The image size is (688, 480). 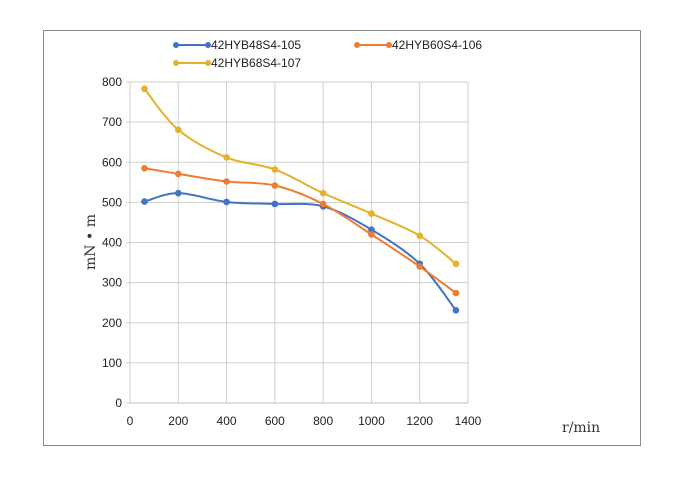 What do you see at coordinates (437, 45) in the screenshot?
I see `legend-label: 42HYB60S4-106` at bounding box center [437, 45].